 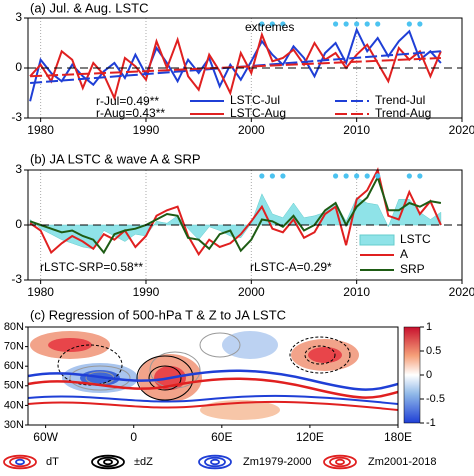 What do you see at coordinates (91, 267) in the screenshot?
I see `annotation: rLSTC-SRP=0.58**` at bounding box center [91, 267].